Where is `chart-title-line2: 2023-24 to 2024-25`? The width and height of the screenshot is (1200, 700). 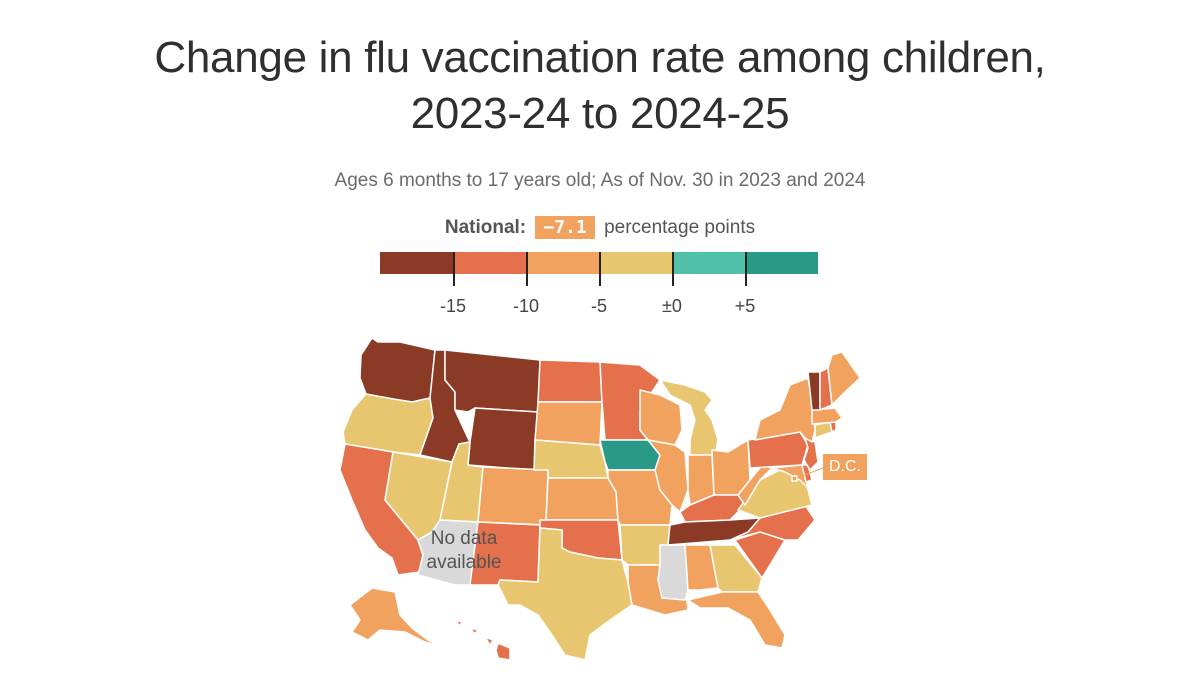
chart-title-line2: 2023-24 to 2024-25 is located at coordinates (600, 113).